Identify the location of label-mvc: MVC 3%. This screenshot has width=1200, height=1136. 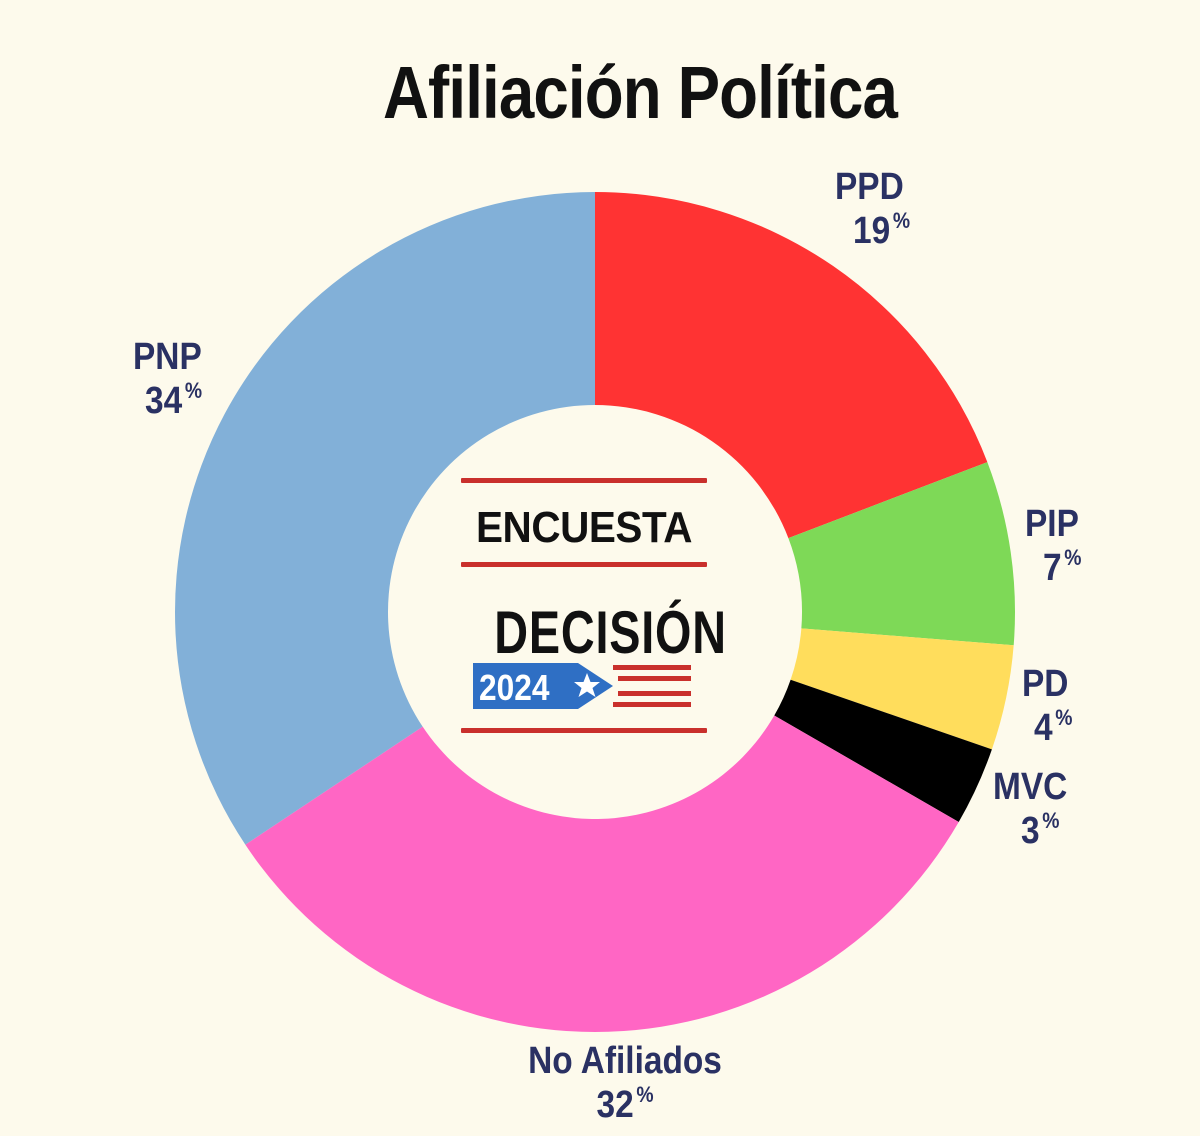
(1035, 809).